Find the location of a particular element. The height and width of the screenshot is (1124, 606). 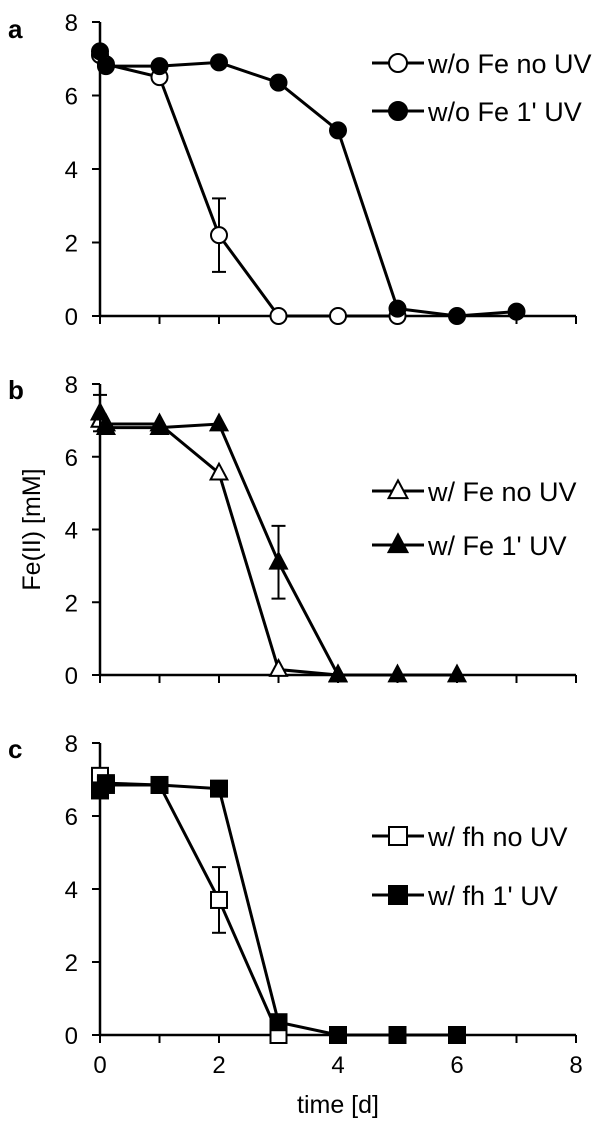

legend-item: w/ fh 1' UV is located at coordinates (465, 896).